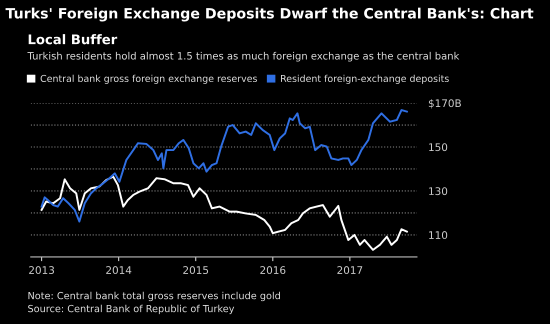 This screenshot has width=550, height=324. What do you see at coordinates (73, 39) in the screenshot?
I see `chart-subtitle: Local Buffer` at bounding box center [73, 39].